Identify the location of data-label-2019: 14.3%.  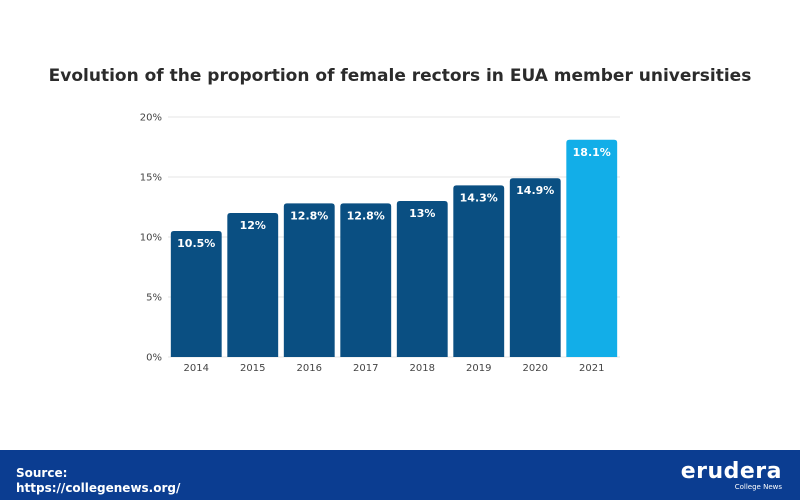
(479, 197).